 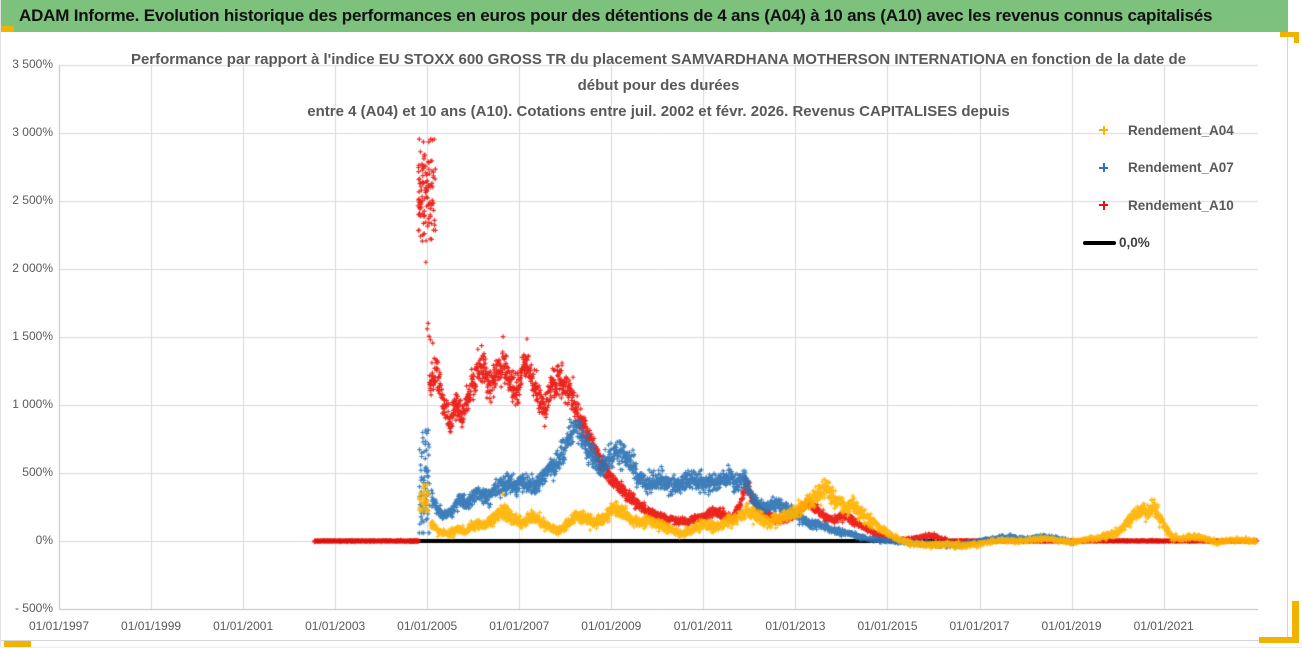 I want to click on x-axis-label: 01/01/2007, so click(x=519, y=626).